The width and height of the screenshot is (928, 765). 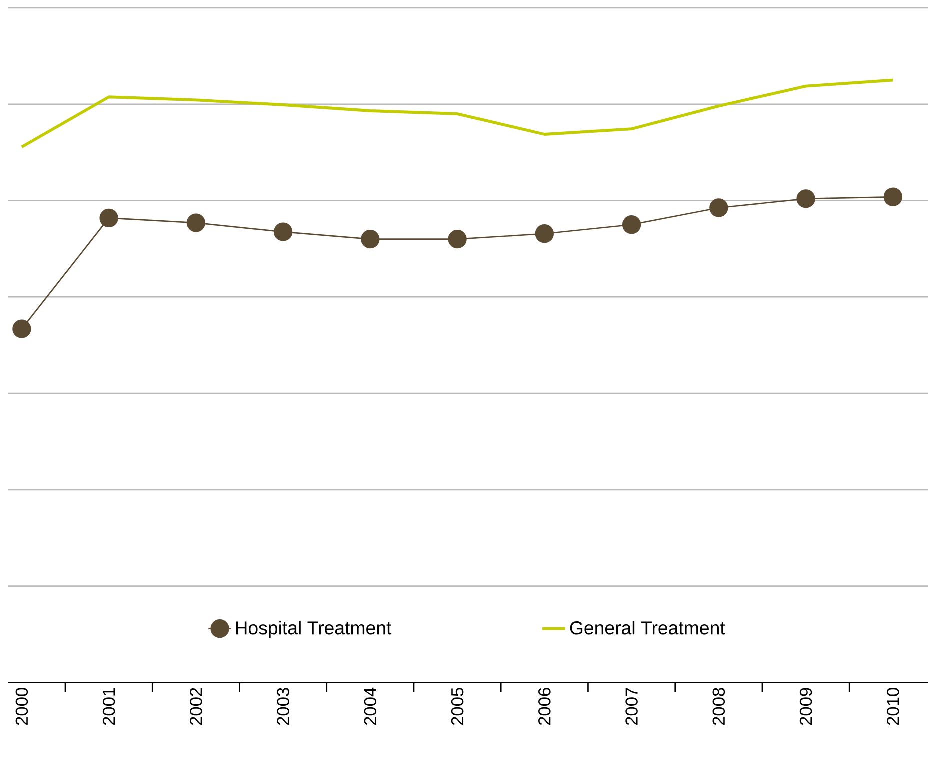 What do you see at coordinates (719, 706) in the screenshot?
I see `x-tick-label: 2008` at bounding box center [719, 706].